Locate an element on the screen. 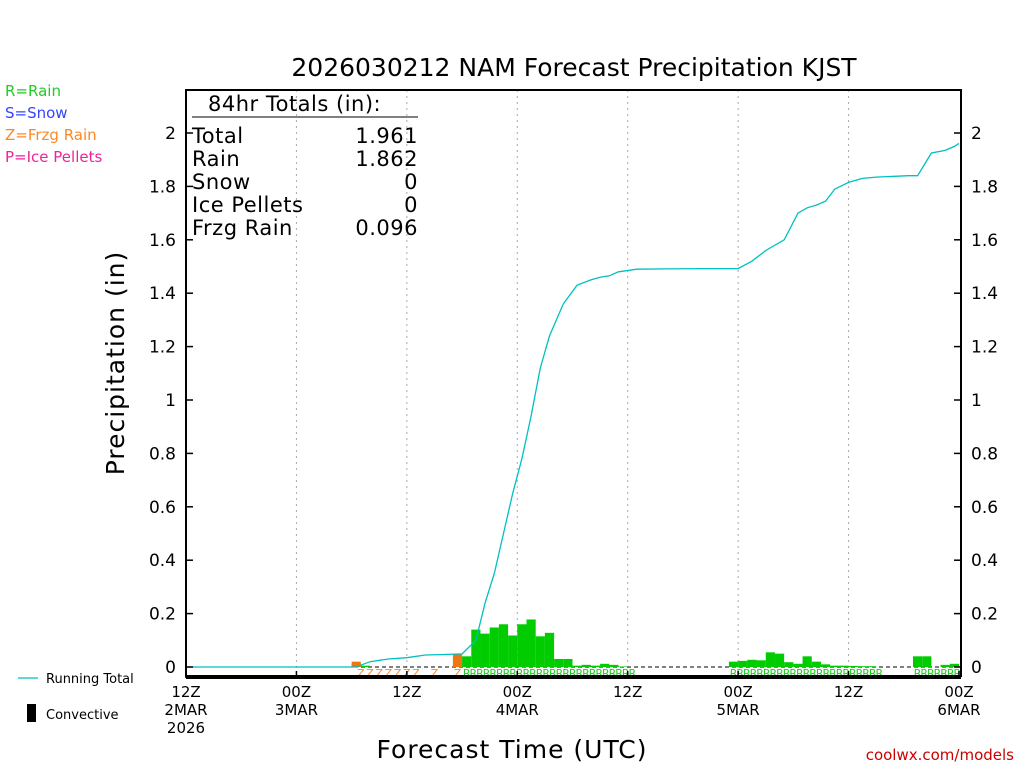 The width and height of the screenshot is (1024, 768). convective-swatch is located at coordinates (31, 713).